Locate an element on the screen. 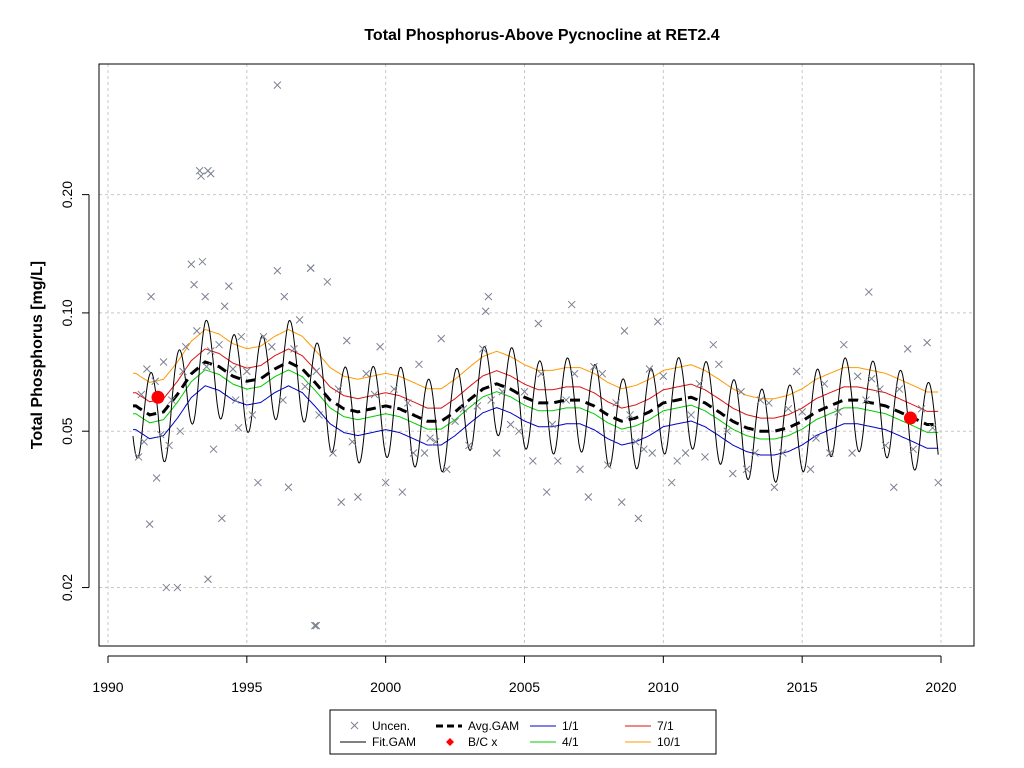 The height and width of the screenshot is (768, 1024). legend-item-avg: Avg.GAM is located at coordinates (477, 726).